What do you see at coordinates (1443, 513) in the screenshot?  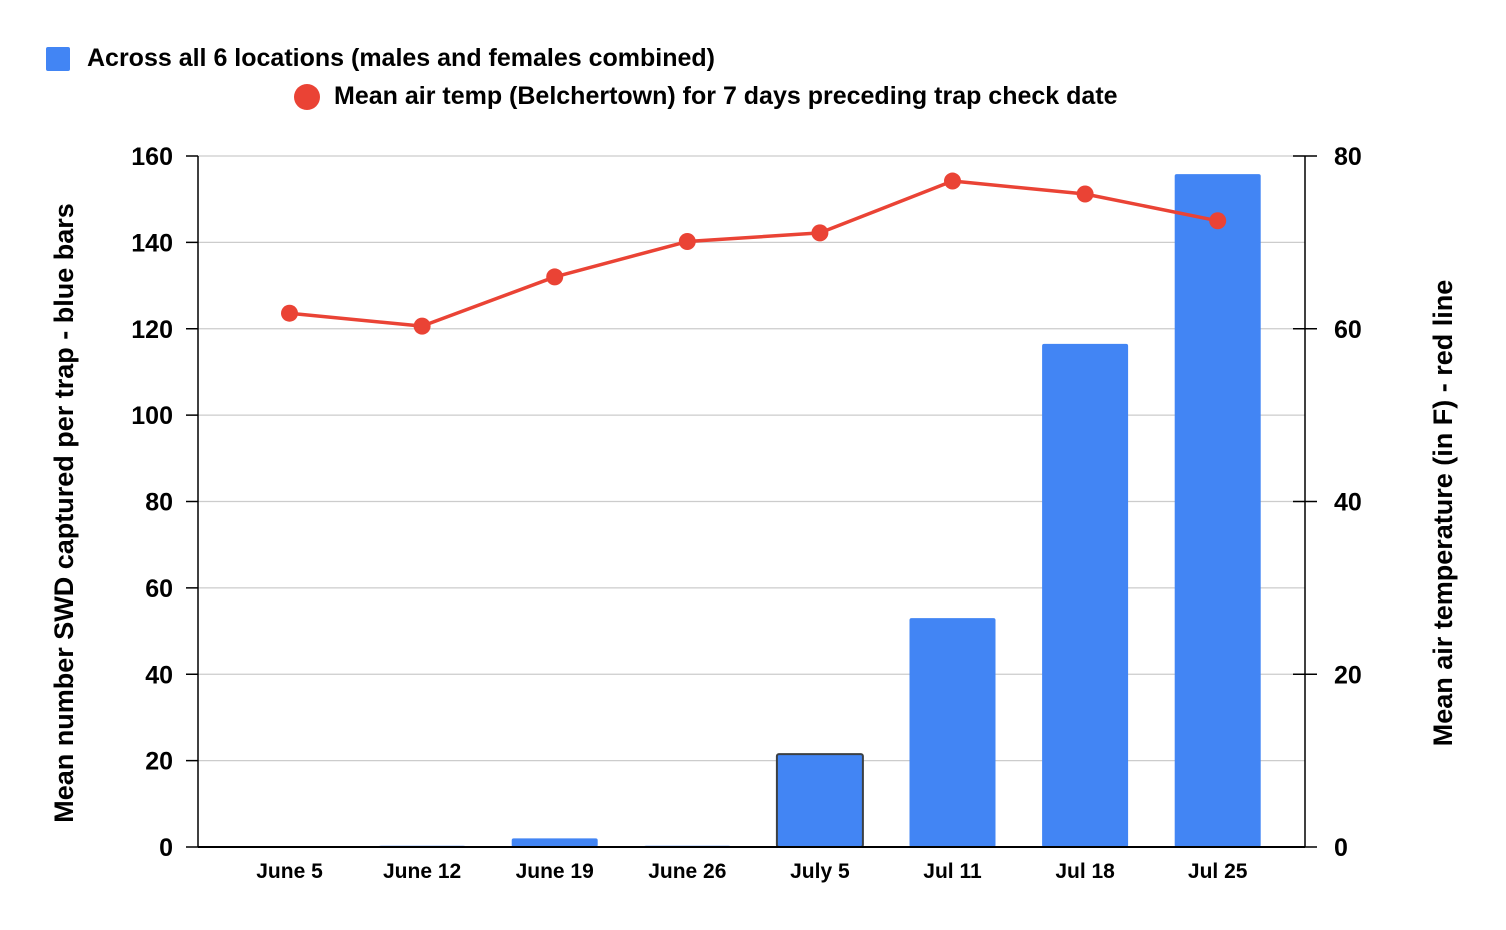 I see `y-axis-right-title: Mean air temperature (in F) - red line` at bounding box center [1443, 513].